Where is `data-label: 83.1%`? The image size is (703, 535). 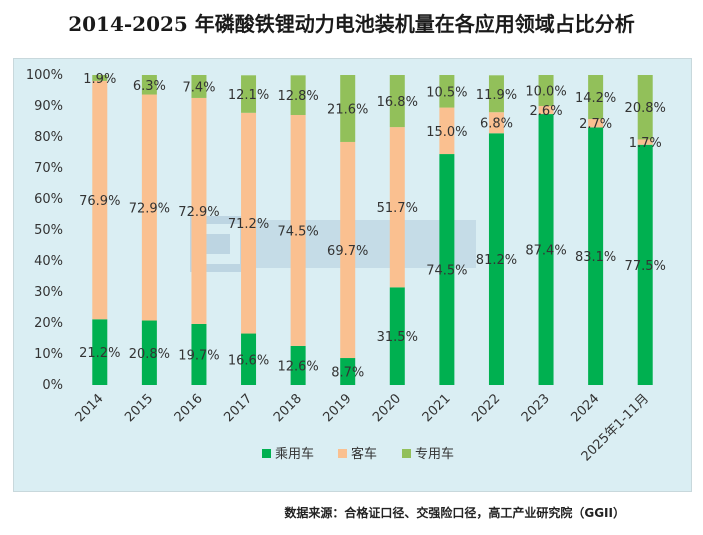 data-label: 83.1% is located at coordinates (595, 257).